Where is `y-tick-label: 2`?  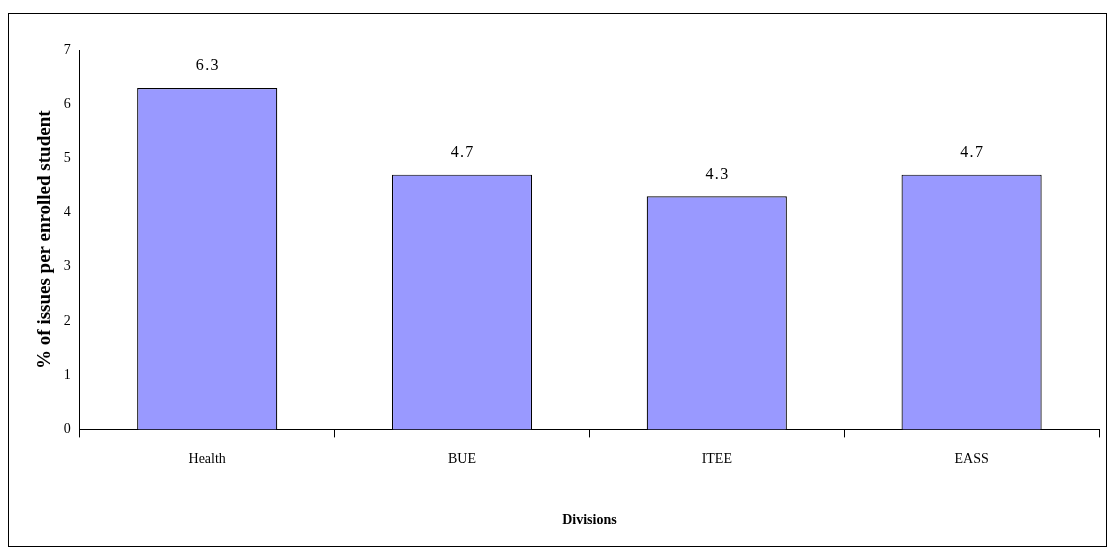
y-tick-label: 2 is located at coordinates (67, 320).